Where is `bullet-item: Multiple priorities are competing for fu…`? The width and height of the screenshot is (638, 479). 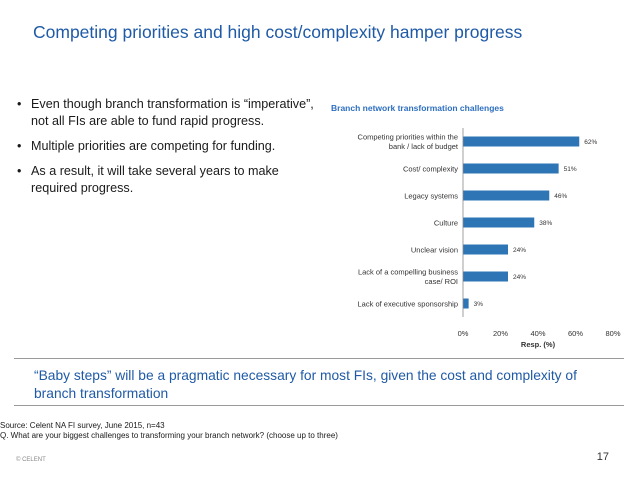 bullet-item: Multiple priorities are competing for fu… is located at coordinates (164, 146).